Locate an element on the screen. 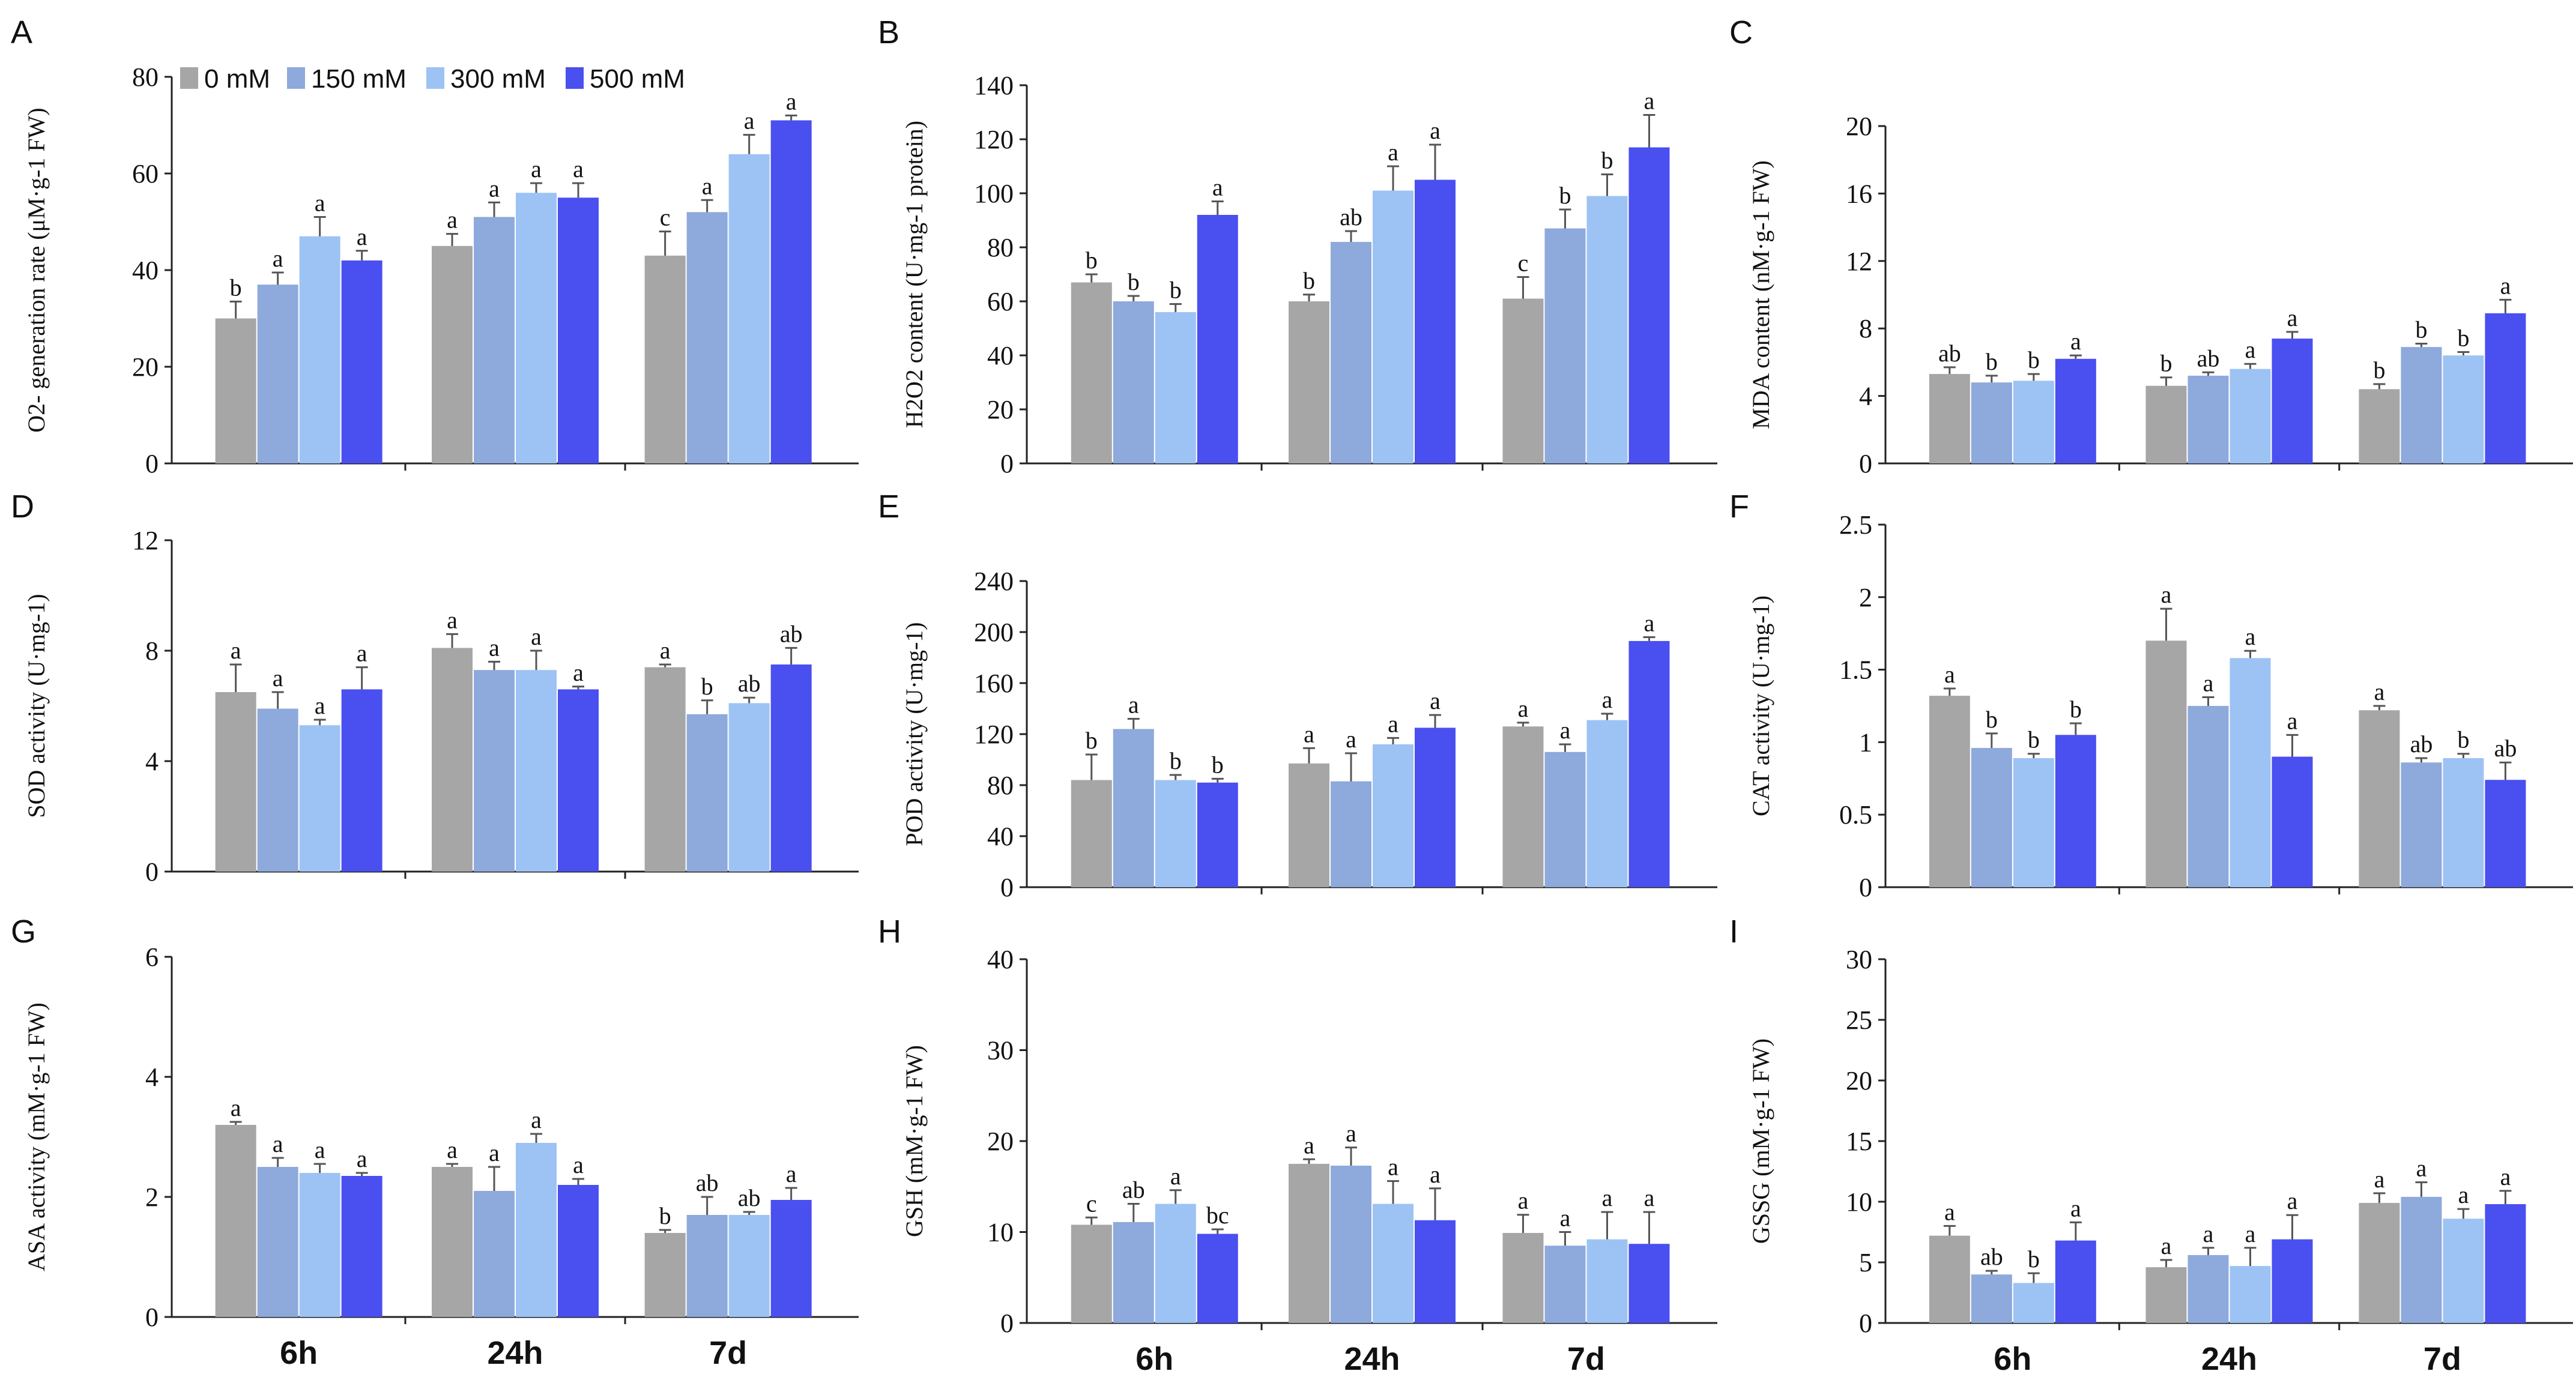 This screenshot has width=2576, height=1383. panel-letter: D is located at coordinates (22, 507).